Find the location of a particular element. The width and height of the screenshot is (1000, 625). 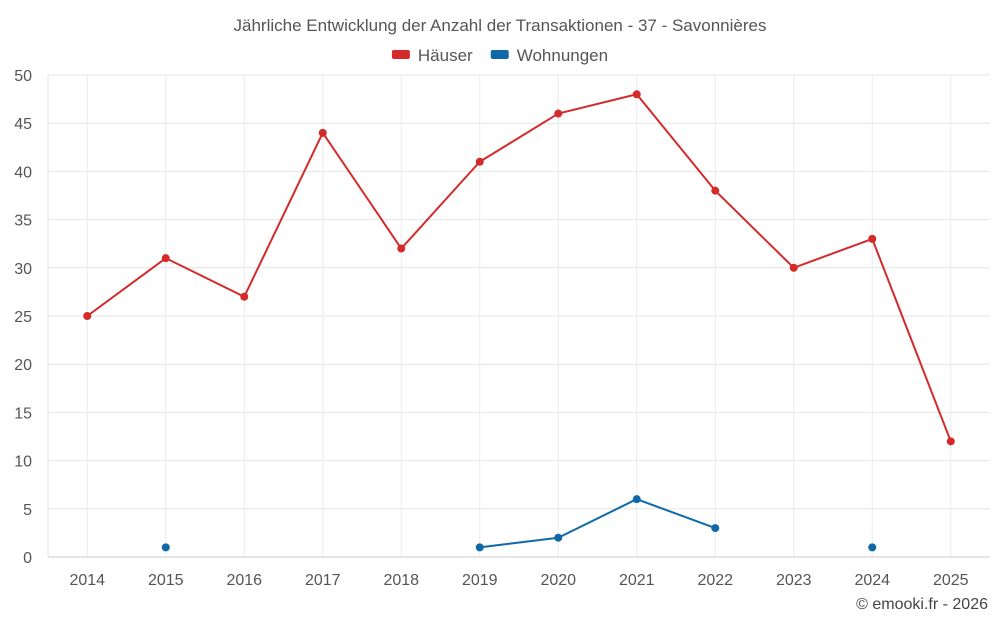

x-tick-label: 2025 is located at coordinates (951, 580).